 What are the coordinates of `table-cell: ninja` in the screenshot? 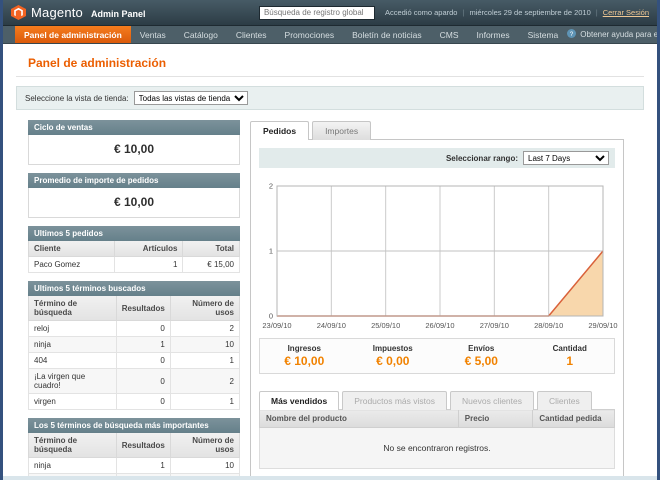 It's located at (72, 465).